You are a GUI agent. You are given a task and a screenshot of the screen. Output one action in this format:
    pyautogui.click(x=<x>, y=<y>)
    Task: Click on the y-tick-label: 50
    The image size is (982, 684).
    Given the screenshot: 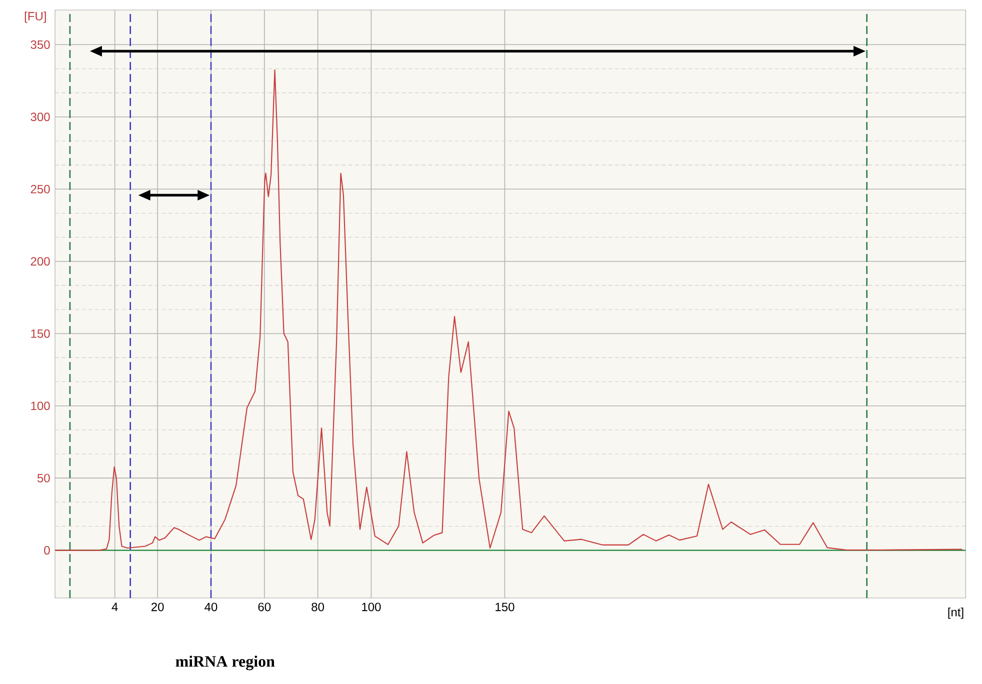 What is the action you would take?
    pyautogui.click(x=43, y=478)
    